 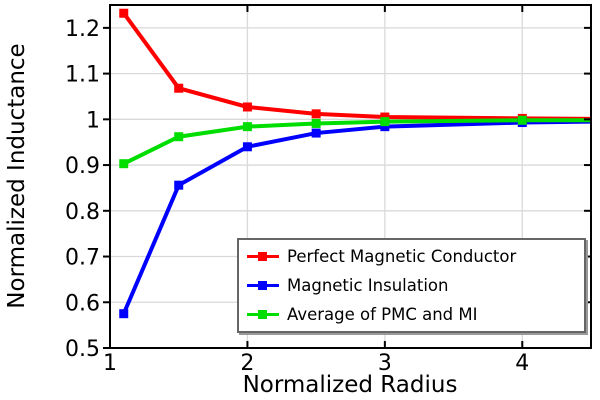 What do you see at coordinates (82, 75) in the screenshot?
I see `svg-text: 1.1` at bounding box center [82, 75].